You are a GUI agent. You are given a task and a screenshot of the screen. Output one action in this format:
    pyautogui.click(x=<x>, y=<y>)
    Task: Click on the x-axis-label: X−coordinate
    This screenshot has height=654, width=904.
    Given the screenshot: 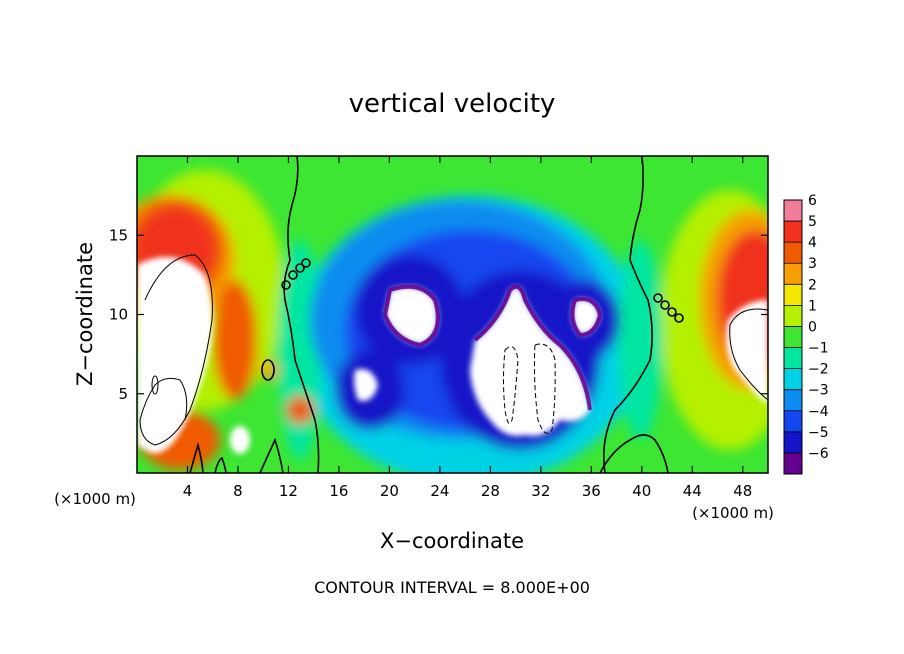 What is the action you would take?
    pyautogui.click(x=452, y=541)
    